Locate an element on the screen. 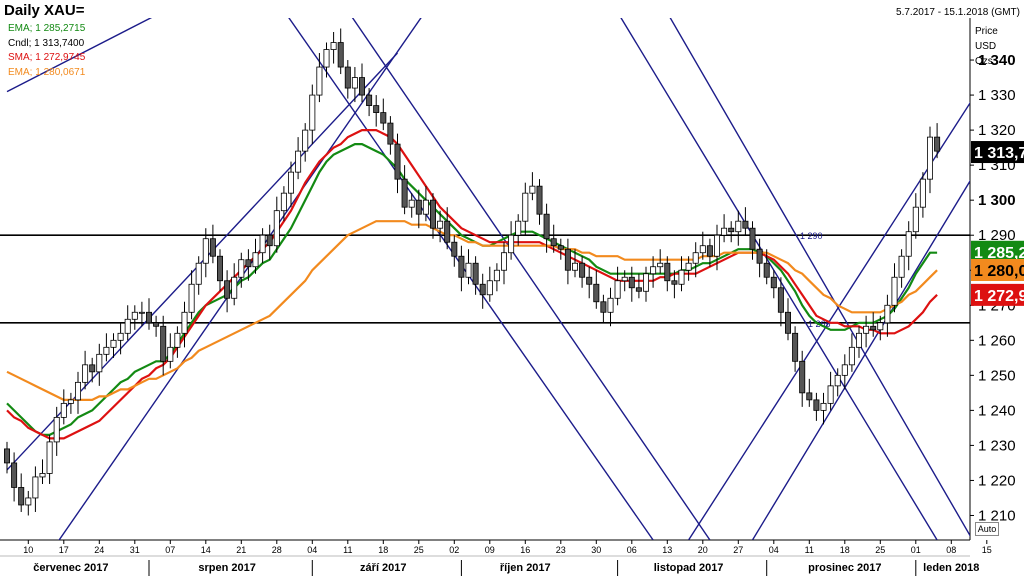 Image resolution: width=1024 pixels, height=579 pixels. auto-scale-button: Auto is located at coordinates (987, 529).